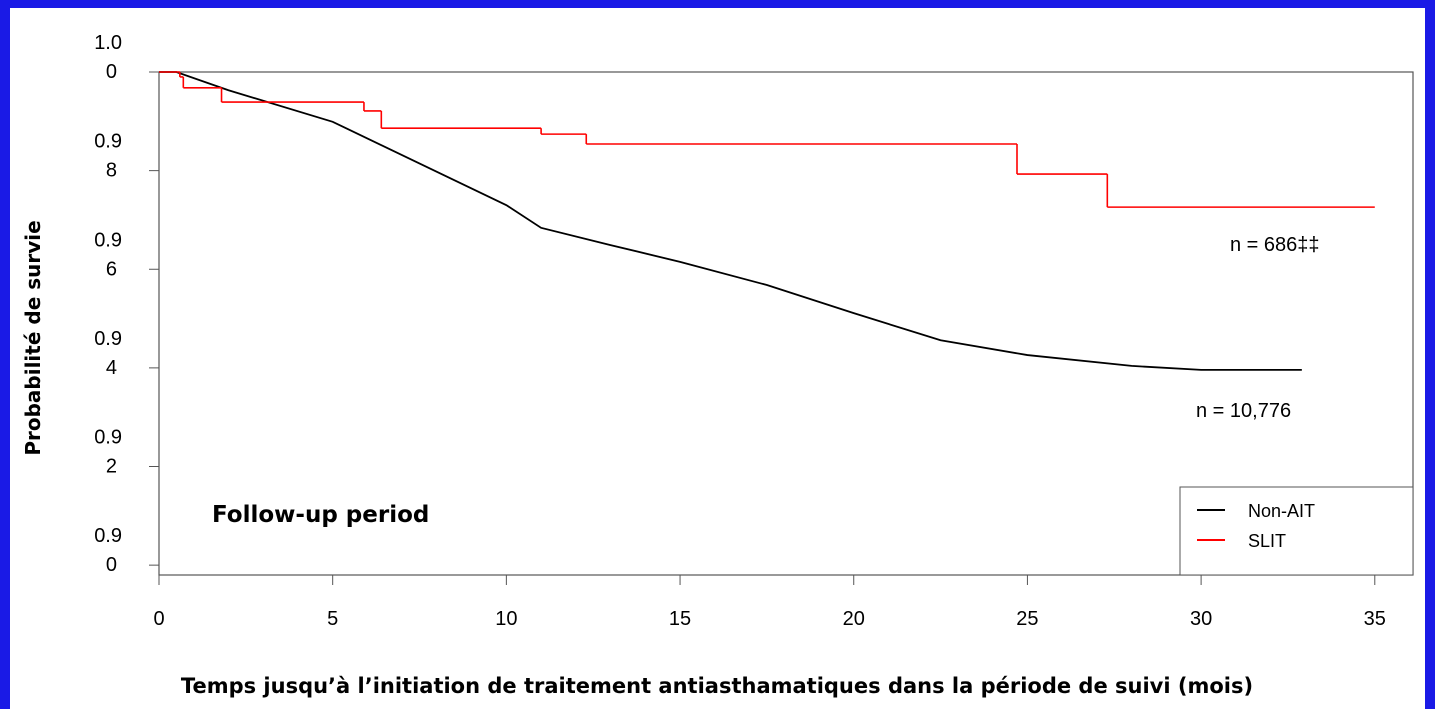 The width and height of the screenshot is (1435, 709). Describe the element at coordinates (108, 57) in the screenshot. I see `y-tick-label: 1.0 0` at that location.